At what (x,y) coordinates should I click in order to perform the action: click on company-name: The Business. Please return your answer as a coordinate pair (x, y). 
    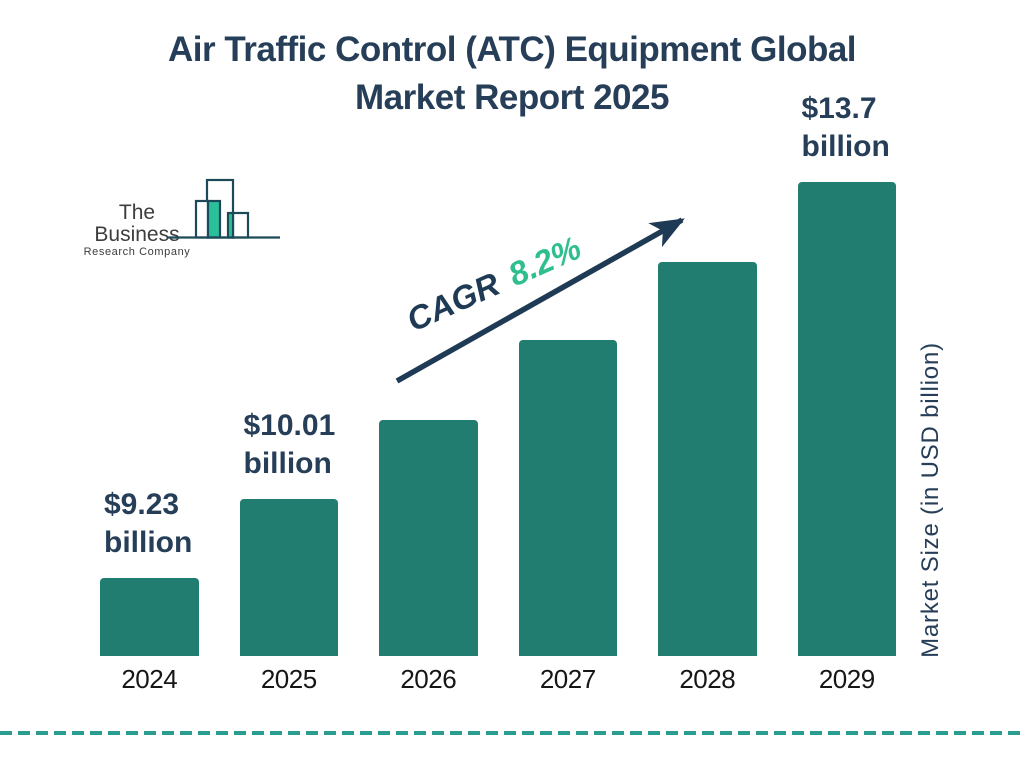
    Looking at the image, I should click on (137, 223).